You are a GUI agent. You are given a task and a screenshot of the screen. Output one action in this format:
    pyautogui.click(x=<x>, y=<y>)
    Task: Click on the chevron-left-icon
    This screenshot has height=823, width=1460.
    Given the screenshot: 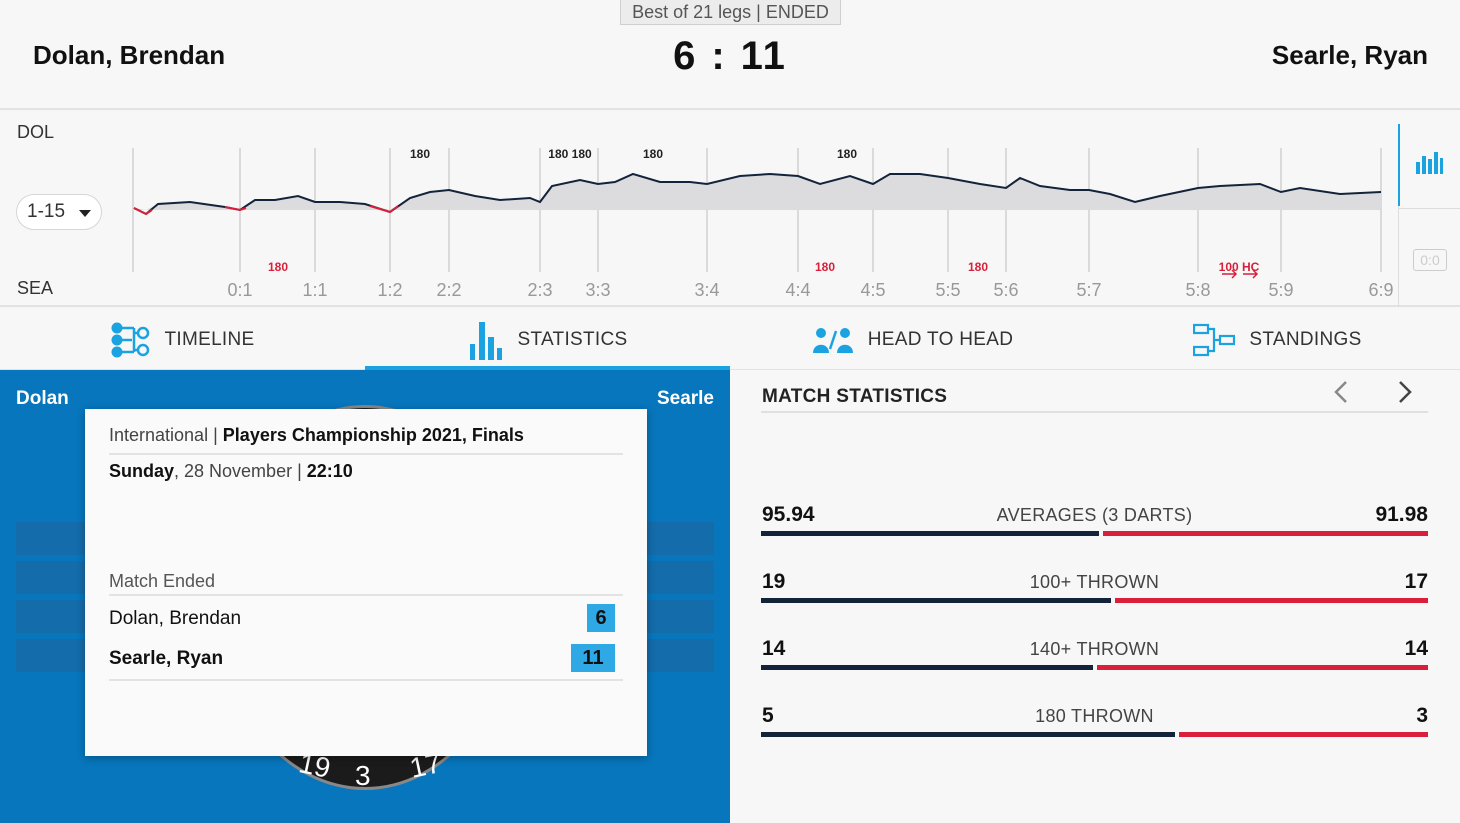 What is the action you would take?
    pyautogui.click(x=1342, y=392)
    